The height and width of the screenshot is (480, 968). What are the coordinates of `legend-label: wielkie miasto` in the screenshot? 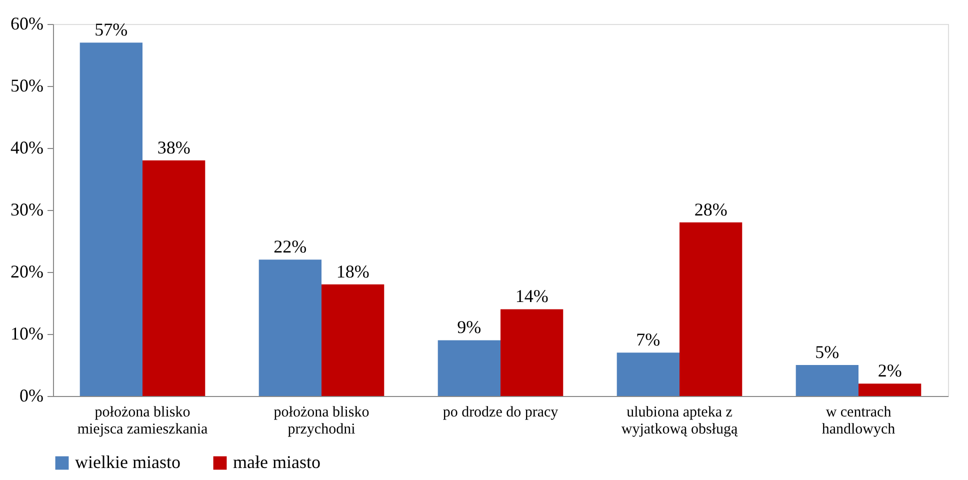 It's located at (127, 462).